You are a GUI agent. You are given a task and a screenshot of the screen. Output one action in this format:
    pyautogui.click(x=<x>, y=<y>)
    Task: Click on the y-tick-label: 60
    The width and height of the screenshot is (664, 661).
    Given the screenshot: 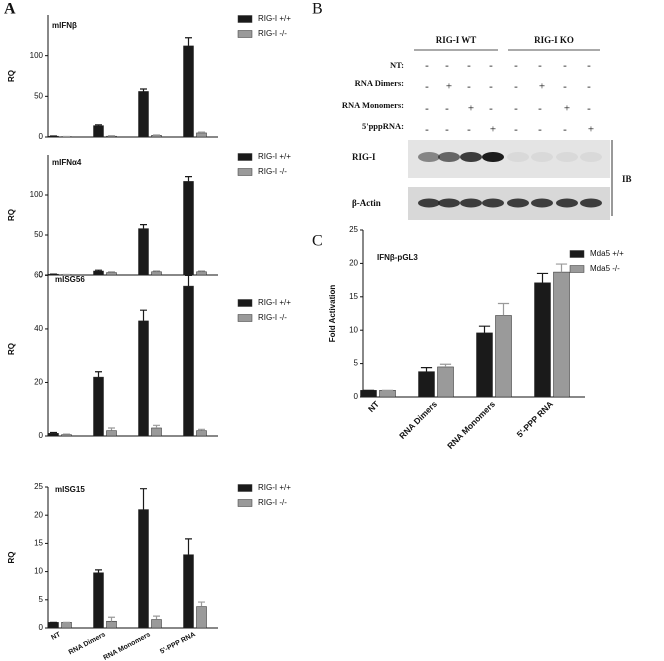 What is the action you would take?
    pyautogui.click(x=38, y=274)
    